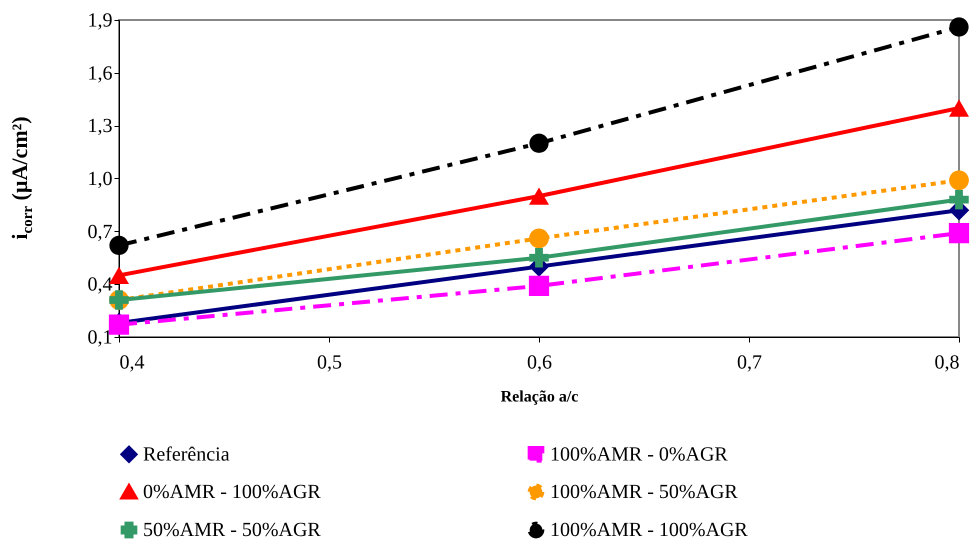 The width and height of the screenshot is (978, 547). What do you see at coordinates (100, 73) in the screenshot?
I see `y-tick-label: 1,6` at bounding box center [100, 73].